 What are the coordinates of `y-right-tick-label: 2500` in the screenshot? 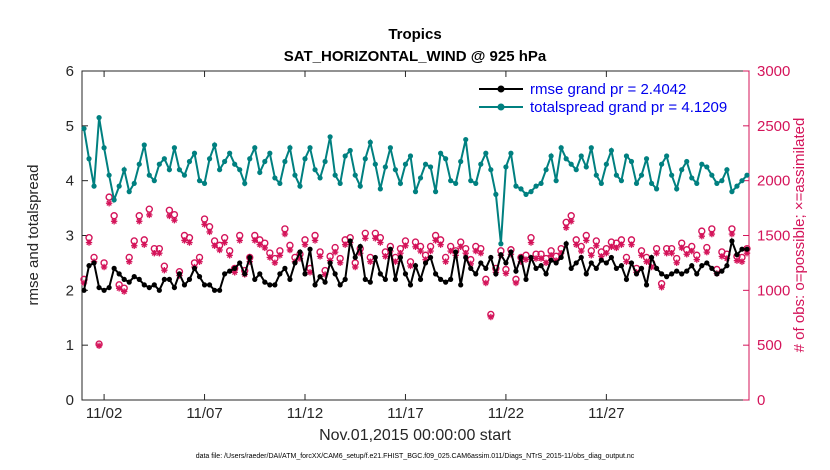 It's located at (773, 126).